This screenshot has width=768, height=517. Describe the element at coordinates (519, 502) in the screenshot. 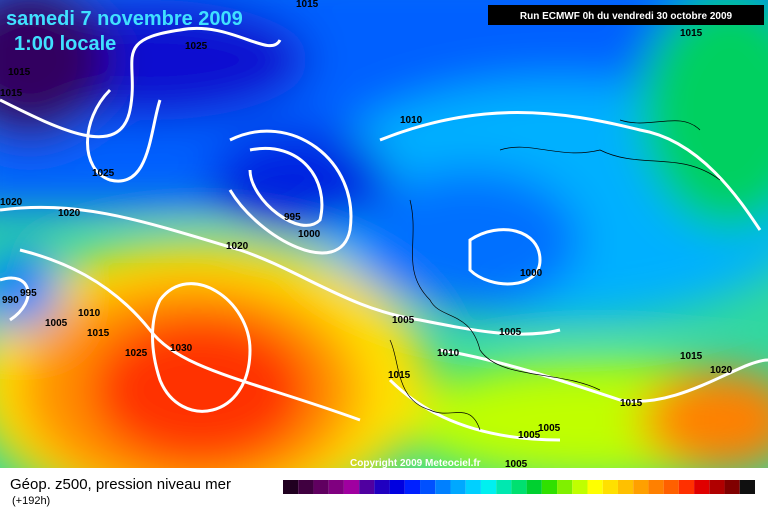

I see `colorbar-label: 556` at that location.